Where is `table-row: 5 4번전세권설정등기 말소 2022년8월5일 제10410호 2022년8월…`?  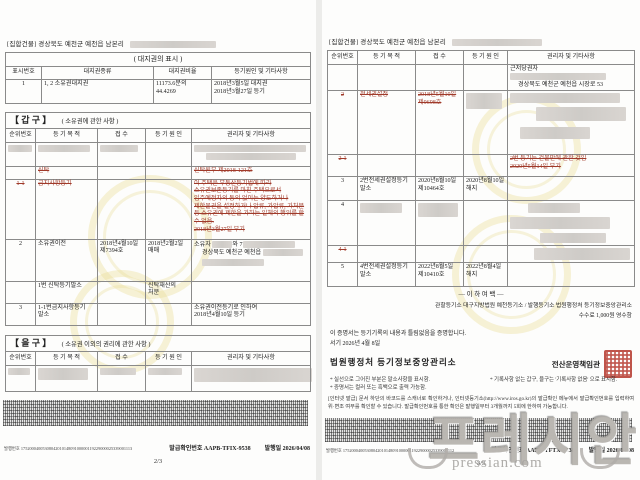
table-row: 5 4번전세권설정등기 말소 2022년8월5일 제10410호 2022년8월… is located at coordinates (481, 275).